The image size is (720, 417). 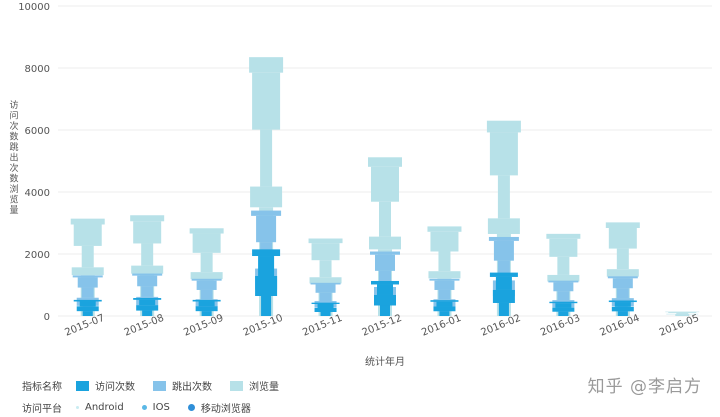 I want to click on legend-dot-mobile-browser, so click(x=191, y=407).